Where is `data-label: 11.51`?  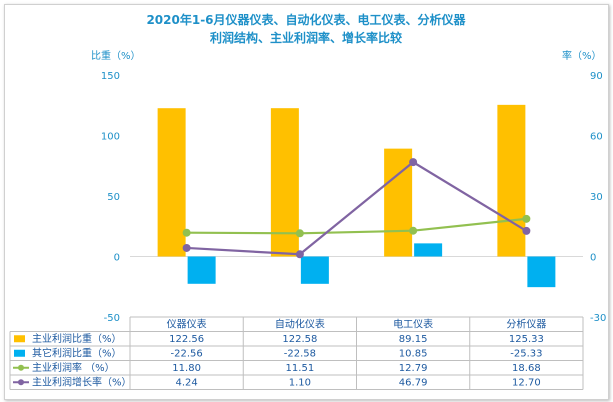
data-label: 11.51 is located at coordinates (300, 368).